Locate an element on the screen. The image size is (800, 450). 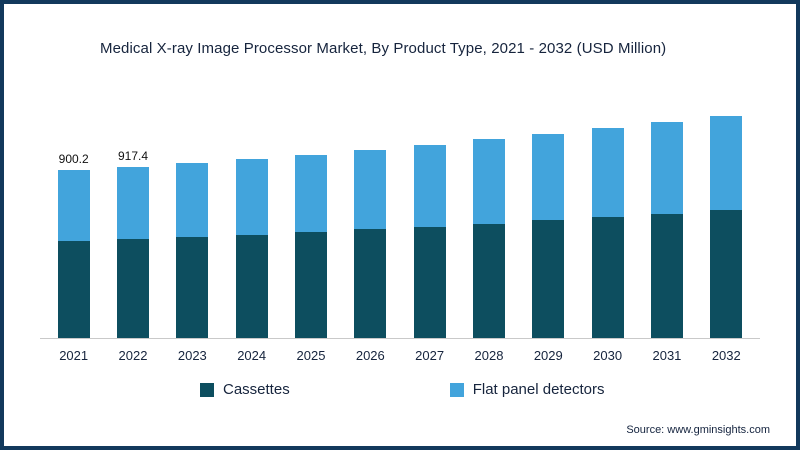
x-axis-label-2026: 2026 is located at coordinates (370, 355).